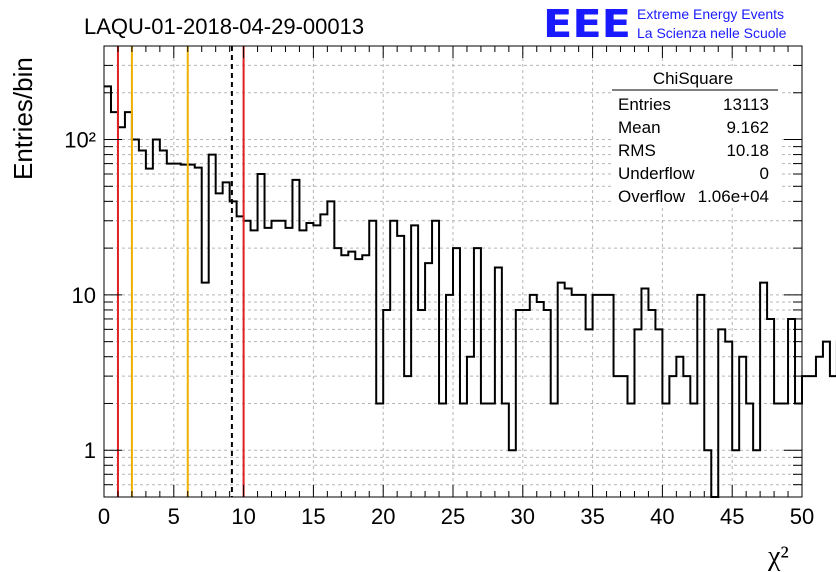 Image resolution: width=836 pixels, height=572 pixels. I want to click on stats-row-value: 9.162, so click(747, 127).